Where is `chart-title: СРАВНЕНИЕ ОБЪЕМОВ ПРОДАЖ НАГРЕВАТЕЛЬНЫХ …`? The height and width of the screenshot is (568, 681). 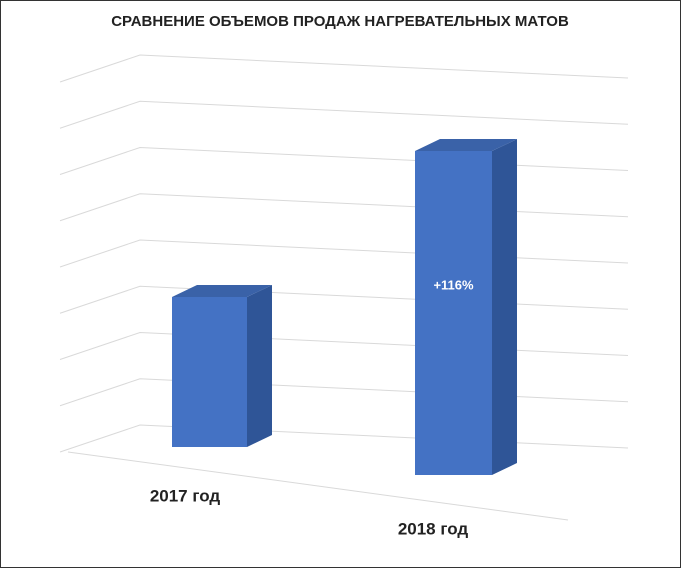 chart-title: СРАВНЕНИЕ ОБЪЕМОВ ПРОДАЖ НАГРЕВАТЕЛЬНЫХ … is located at coordinates (340, 21).